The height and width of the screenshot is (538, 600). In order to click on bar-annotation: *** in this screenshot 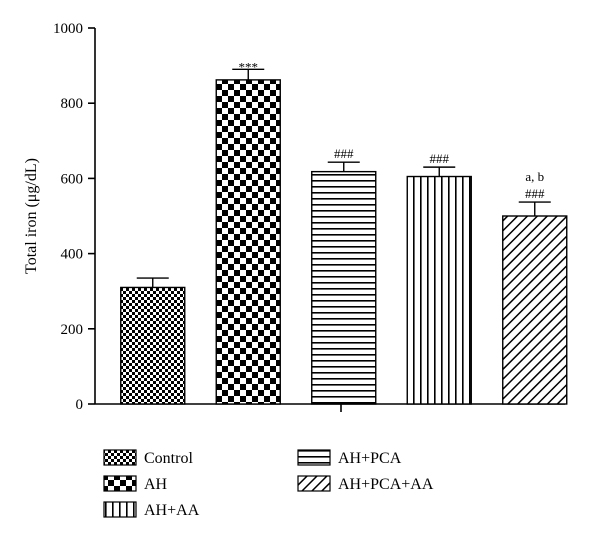, I will do `click(249, 66)`.